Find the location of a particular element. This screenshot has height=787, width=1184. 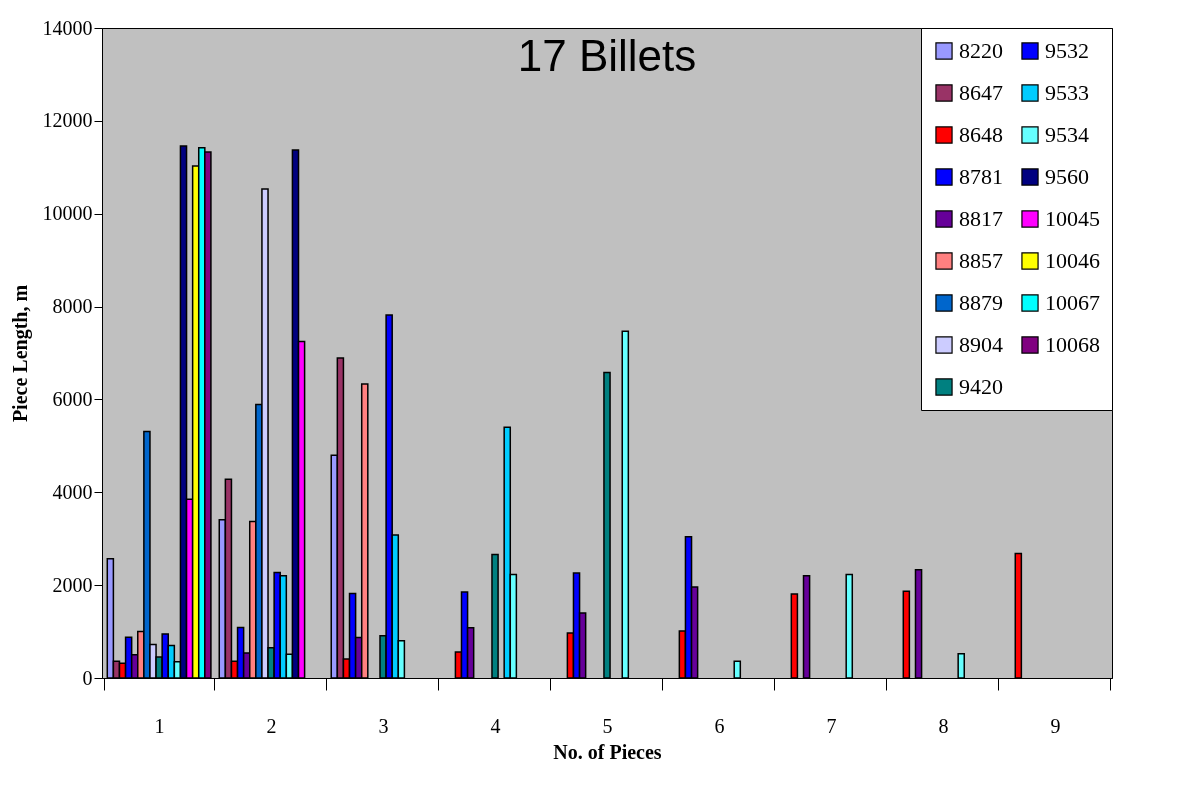

y-tick-label: 0 is located at coordinates (87, 677).